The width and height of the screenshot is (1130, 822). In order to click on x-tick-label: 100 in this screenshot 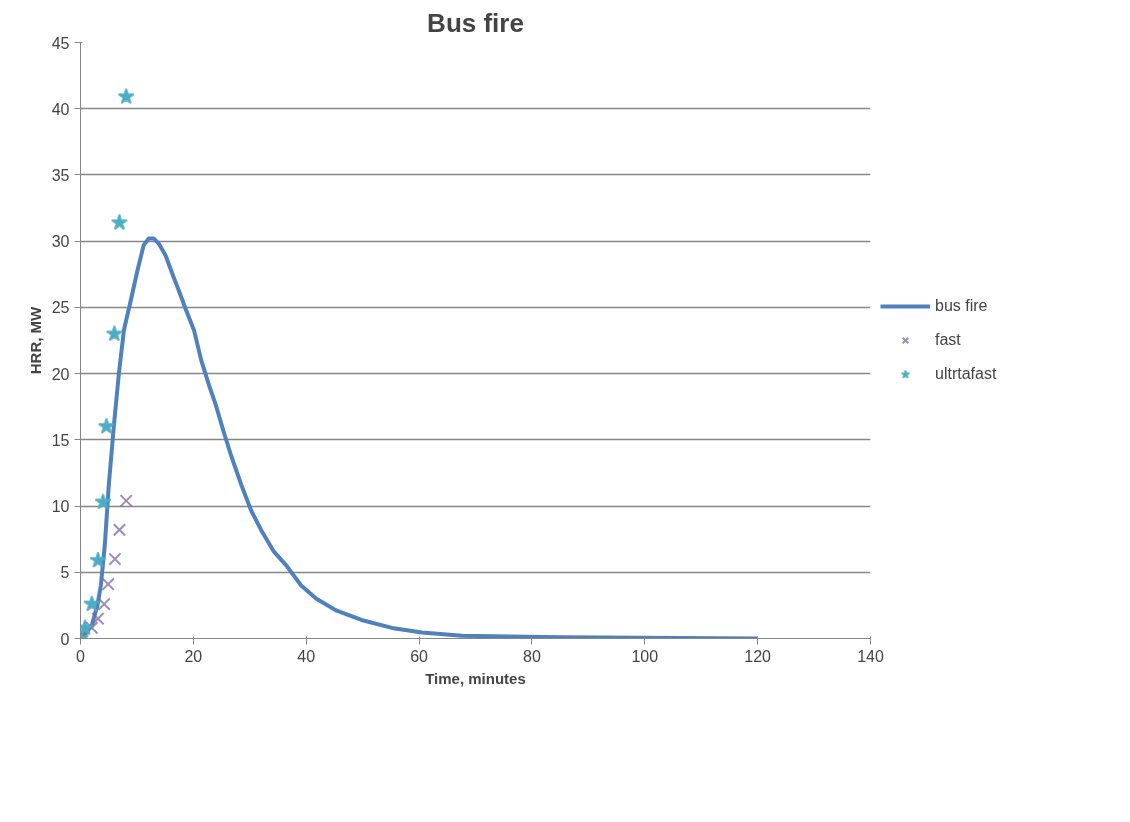, I will do `click(645, 656)`.